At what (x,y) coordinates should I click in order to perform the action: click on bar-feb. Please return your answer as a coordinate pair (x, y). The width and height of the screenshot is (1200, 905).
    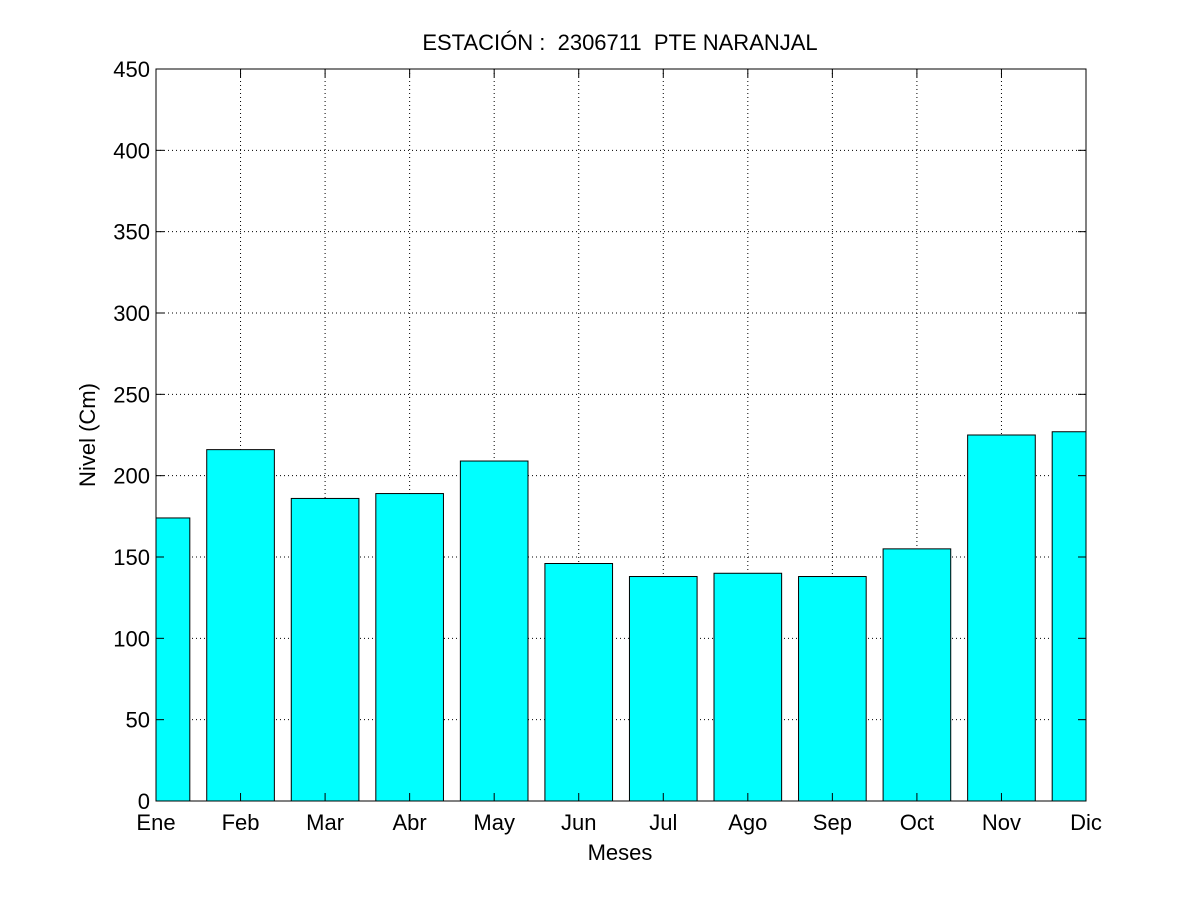
    Looking at the image, I should click on (240, 625).